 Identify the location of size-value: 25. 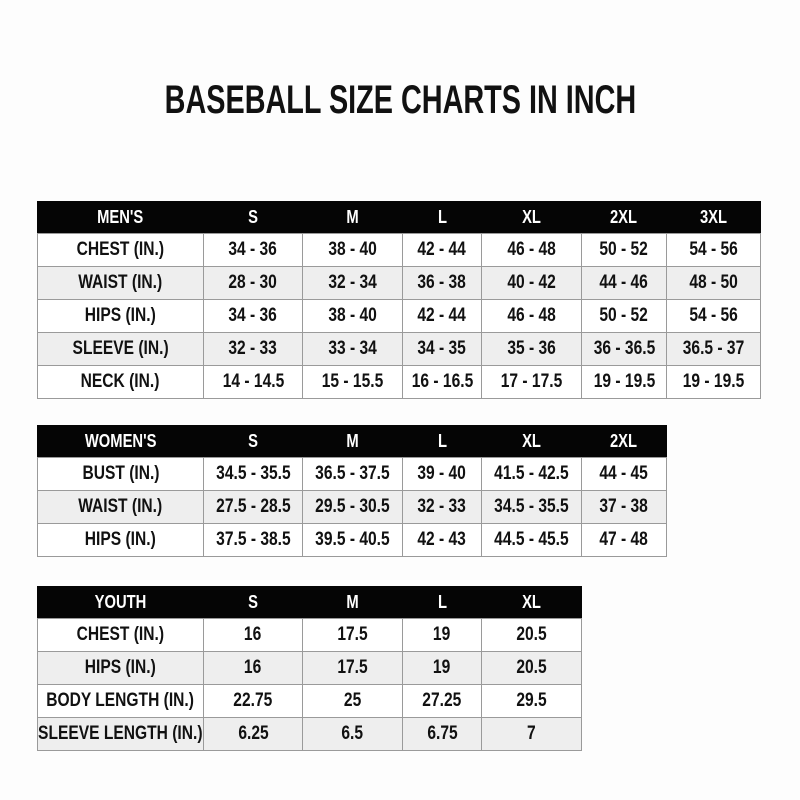
(352, 701).